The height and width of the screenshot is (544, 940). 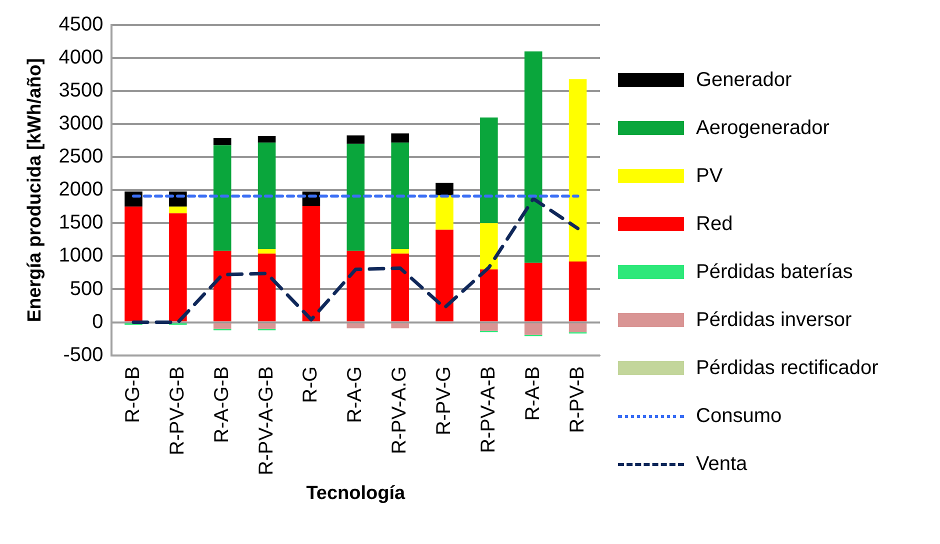 I want to click on legend-label: Venta, so click(x=722, y=464).